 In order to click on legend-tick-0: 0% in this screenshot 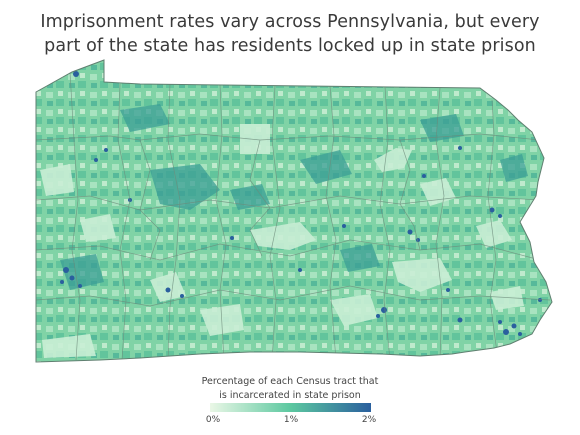, I will do `click(213, 420)`.